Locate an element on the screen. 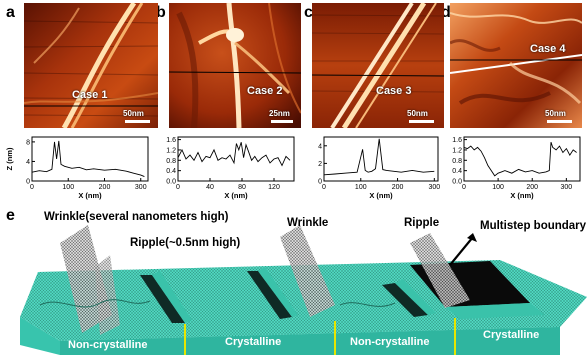 The width and height of the screenshot is (587, 360). label-ripple-left: Ripple(~0.5nm high) is located at coordinates (185, 243).